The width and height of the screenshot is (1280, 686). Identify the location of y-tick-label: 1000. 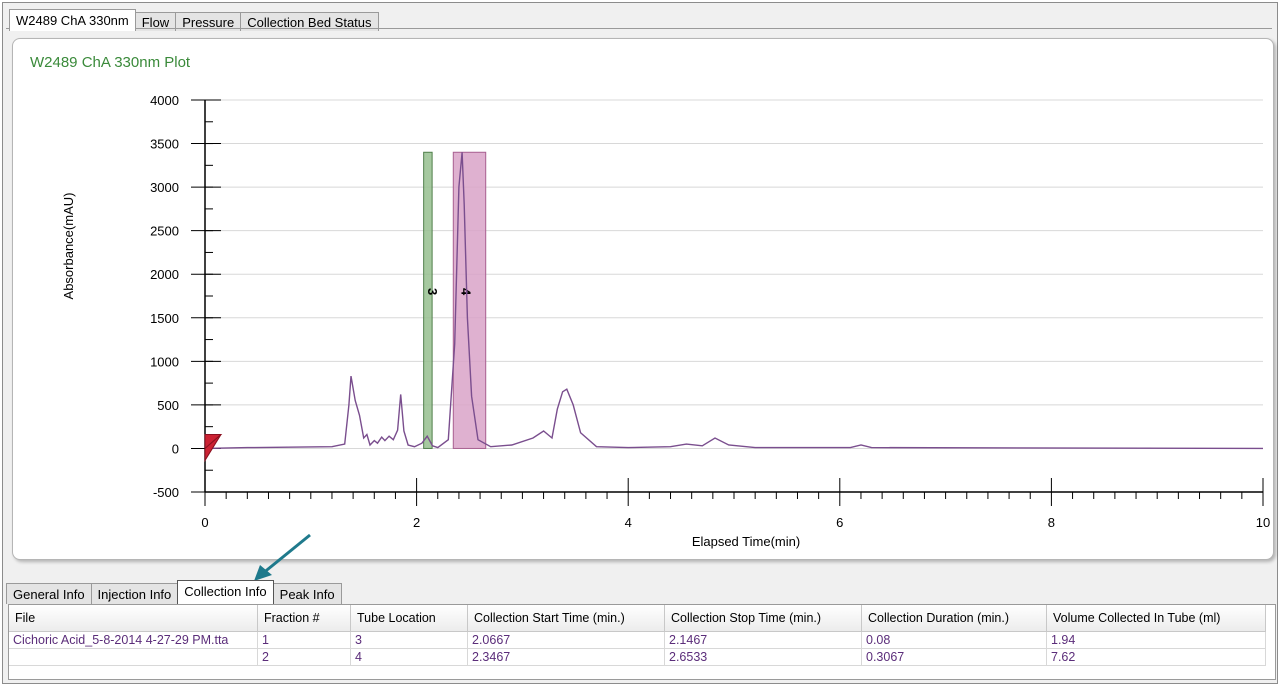
(164, 361).